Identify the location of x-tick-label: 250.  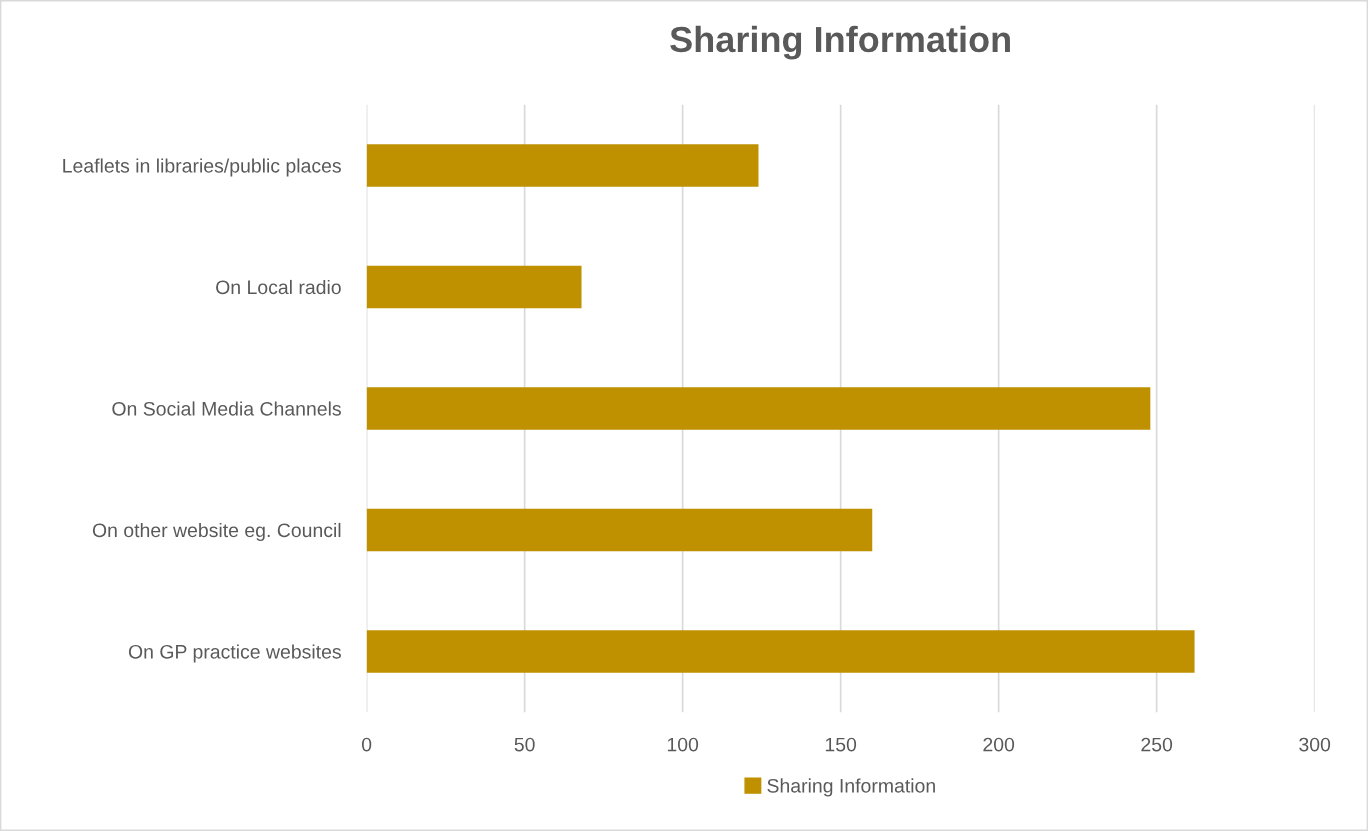
(1157, 744).